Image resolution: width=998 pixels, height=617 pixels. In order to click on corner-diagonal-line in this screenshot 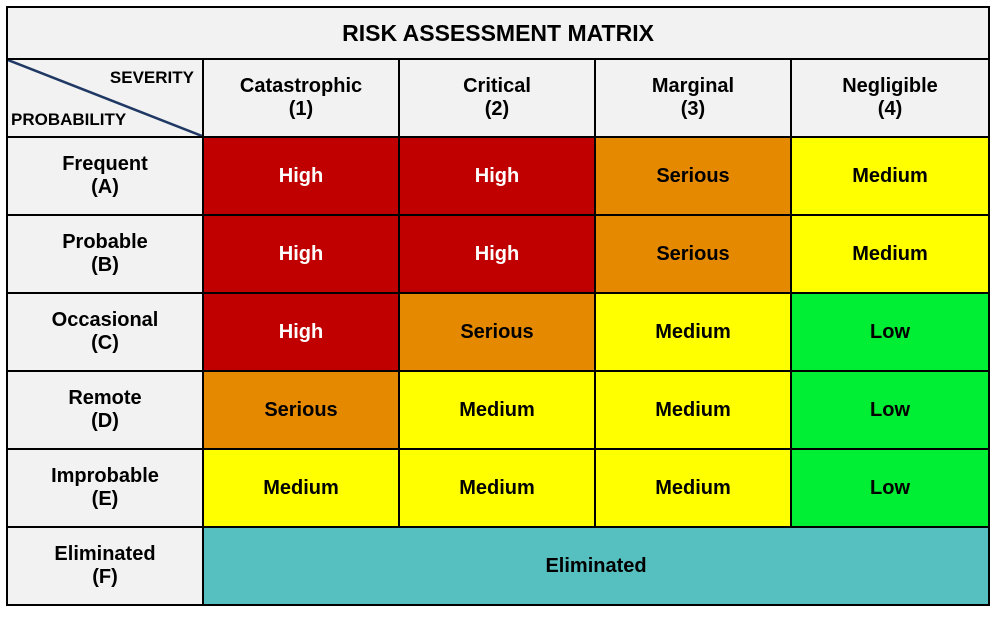, I will do `click(105, 98)`.